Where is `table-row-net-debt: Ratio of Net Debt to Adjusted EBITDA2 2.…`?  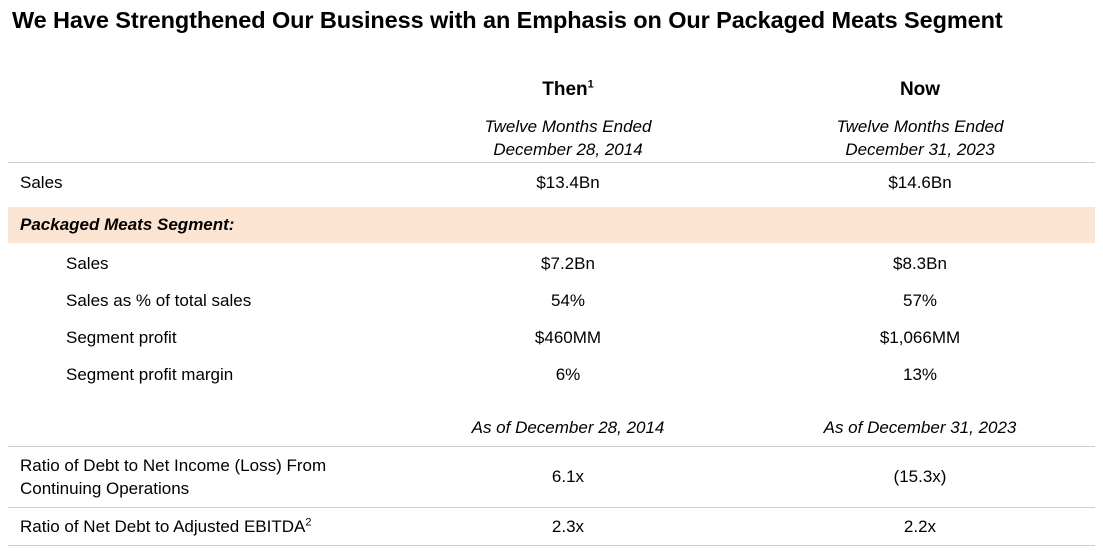
table-row-net-debt: Ratio of Net Debt to Adjusted EBITDA2 2.… is located at coordinates (551, 526).